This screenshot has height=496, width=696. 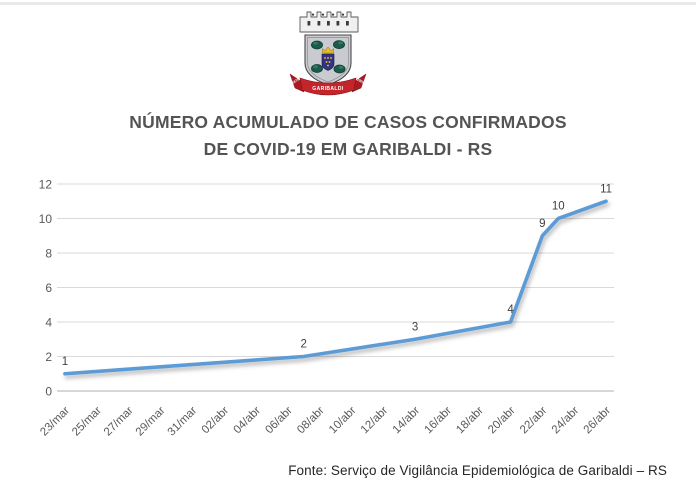 What do you see at coordinates (295, 80) in the screenshot?
I see `ribbon-year-left: 1870` at bounding box center [295, 80].